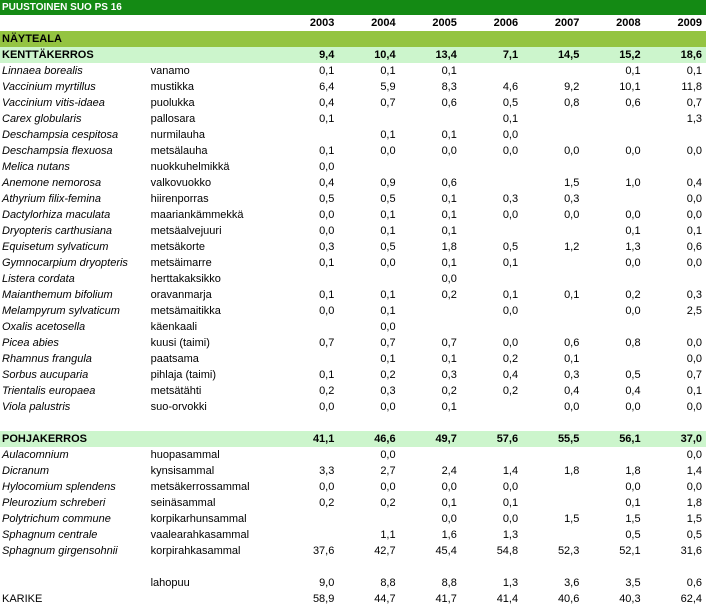  I want to click on cover-value: 42,7, so click(385, 551).